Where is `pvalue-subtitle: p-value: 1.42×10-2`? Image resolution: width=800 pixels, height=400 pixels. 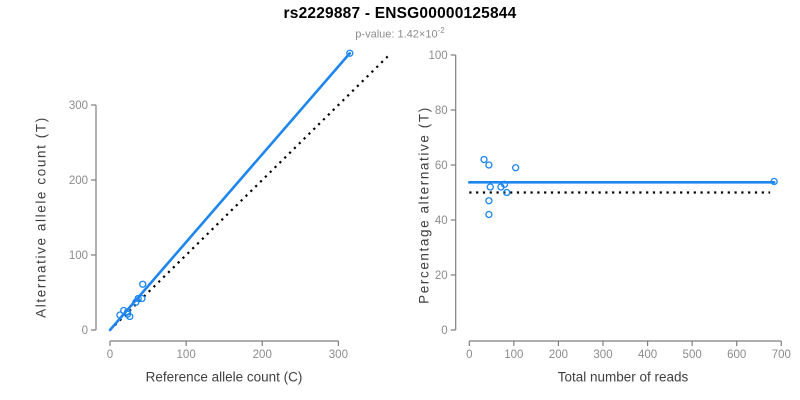 pvalue-subtitle: p-value: 1.42×10-2 is located at coordinates (400, 33).